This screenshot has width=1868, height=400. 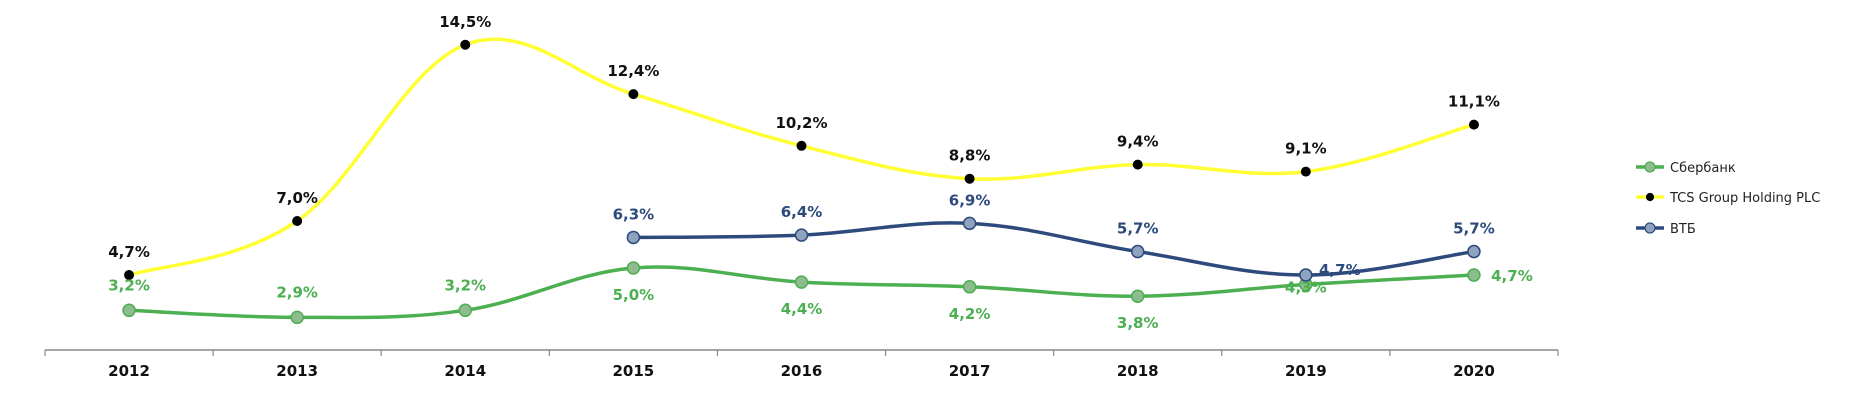 What do you see at coordinates (1703, 168) in the screenshot?
I see `legend-label: Сбербанк` at bounding box center [1703, 168].